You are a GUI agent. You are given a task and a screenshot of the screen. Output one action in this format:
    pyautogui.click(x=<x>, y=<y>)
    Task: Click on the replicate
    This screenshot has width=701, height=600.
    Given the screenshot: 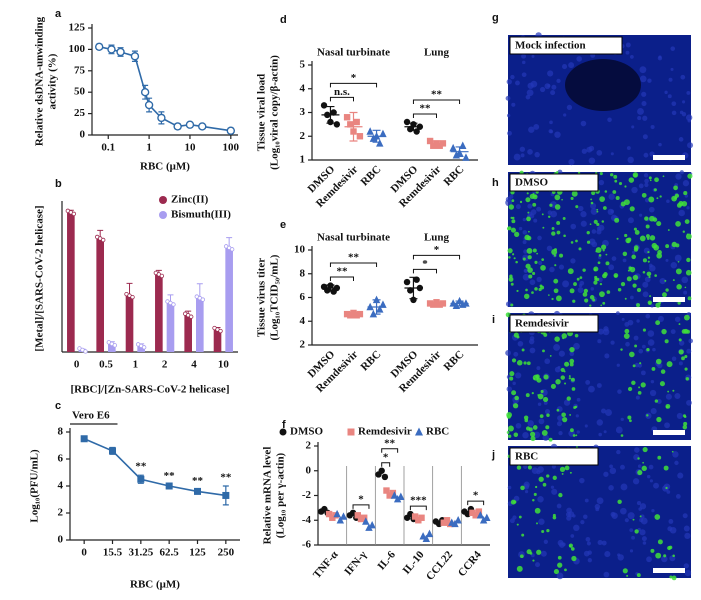 What is the action you would take?
    pyautogui.click(x=220, y=331)
    